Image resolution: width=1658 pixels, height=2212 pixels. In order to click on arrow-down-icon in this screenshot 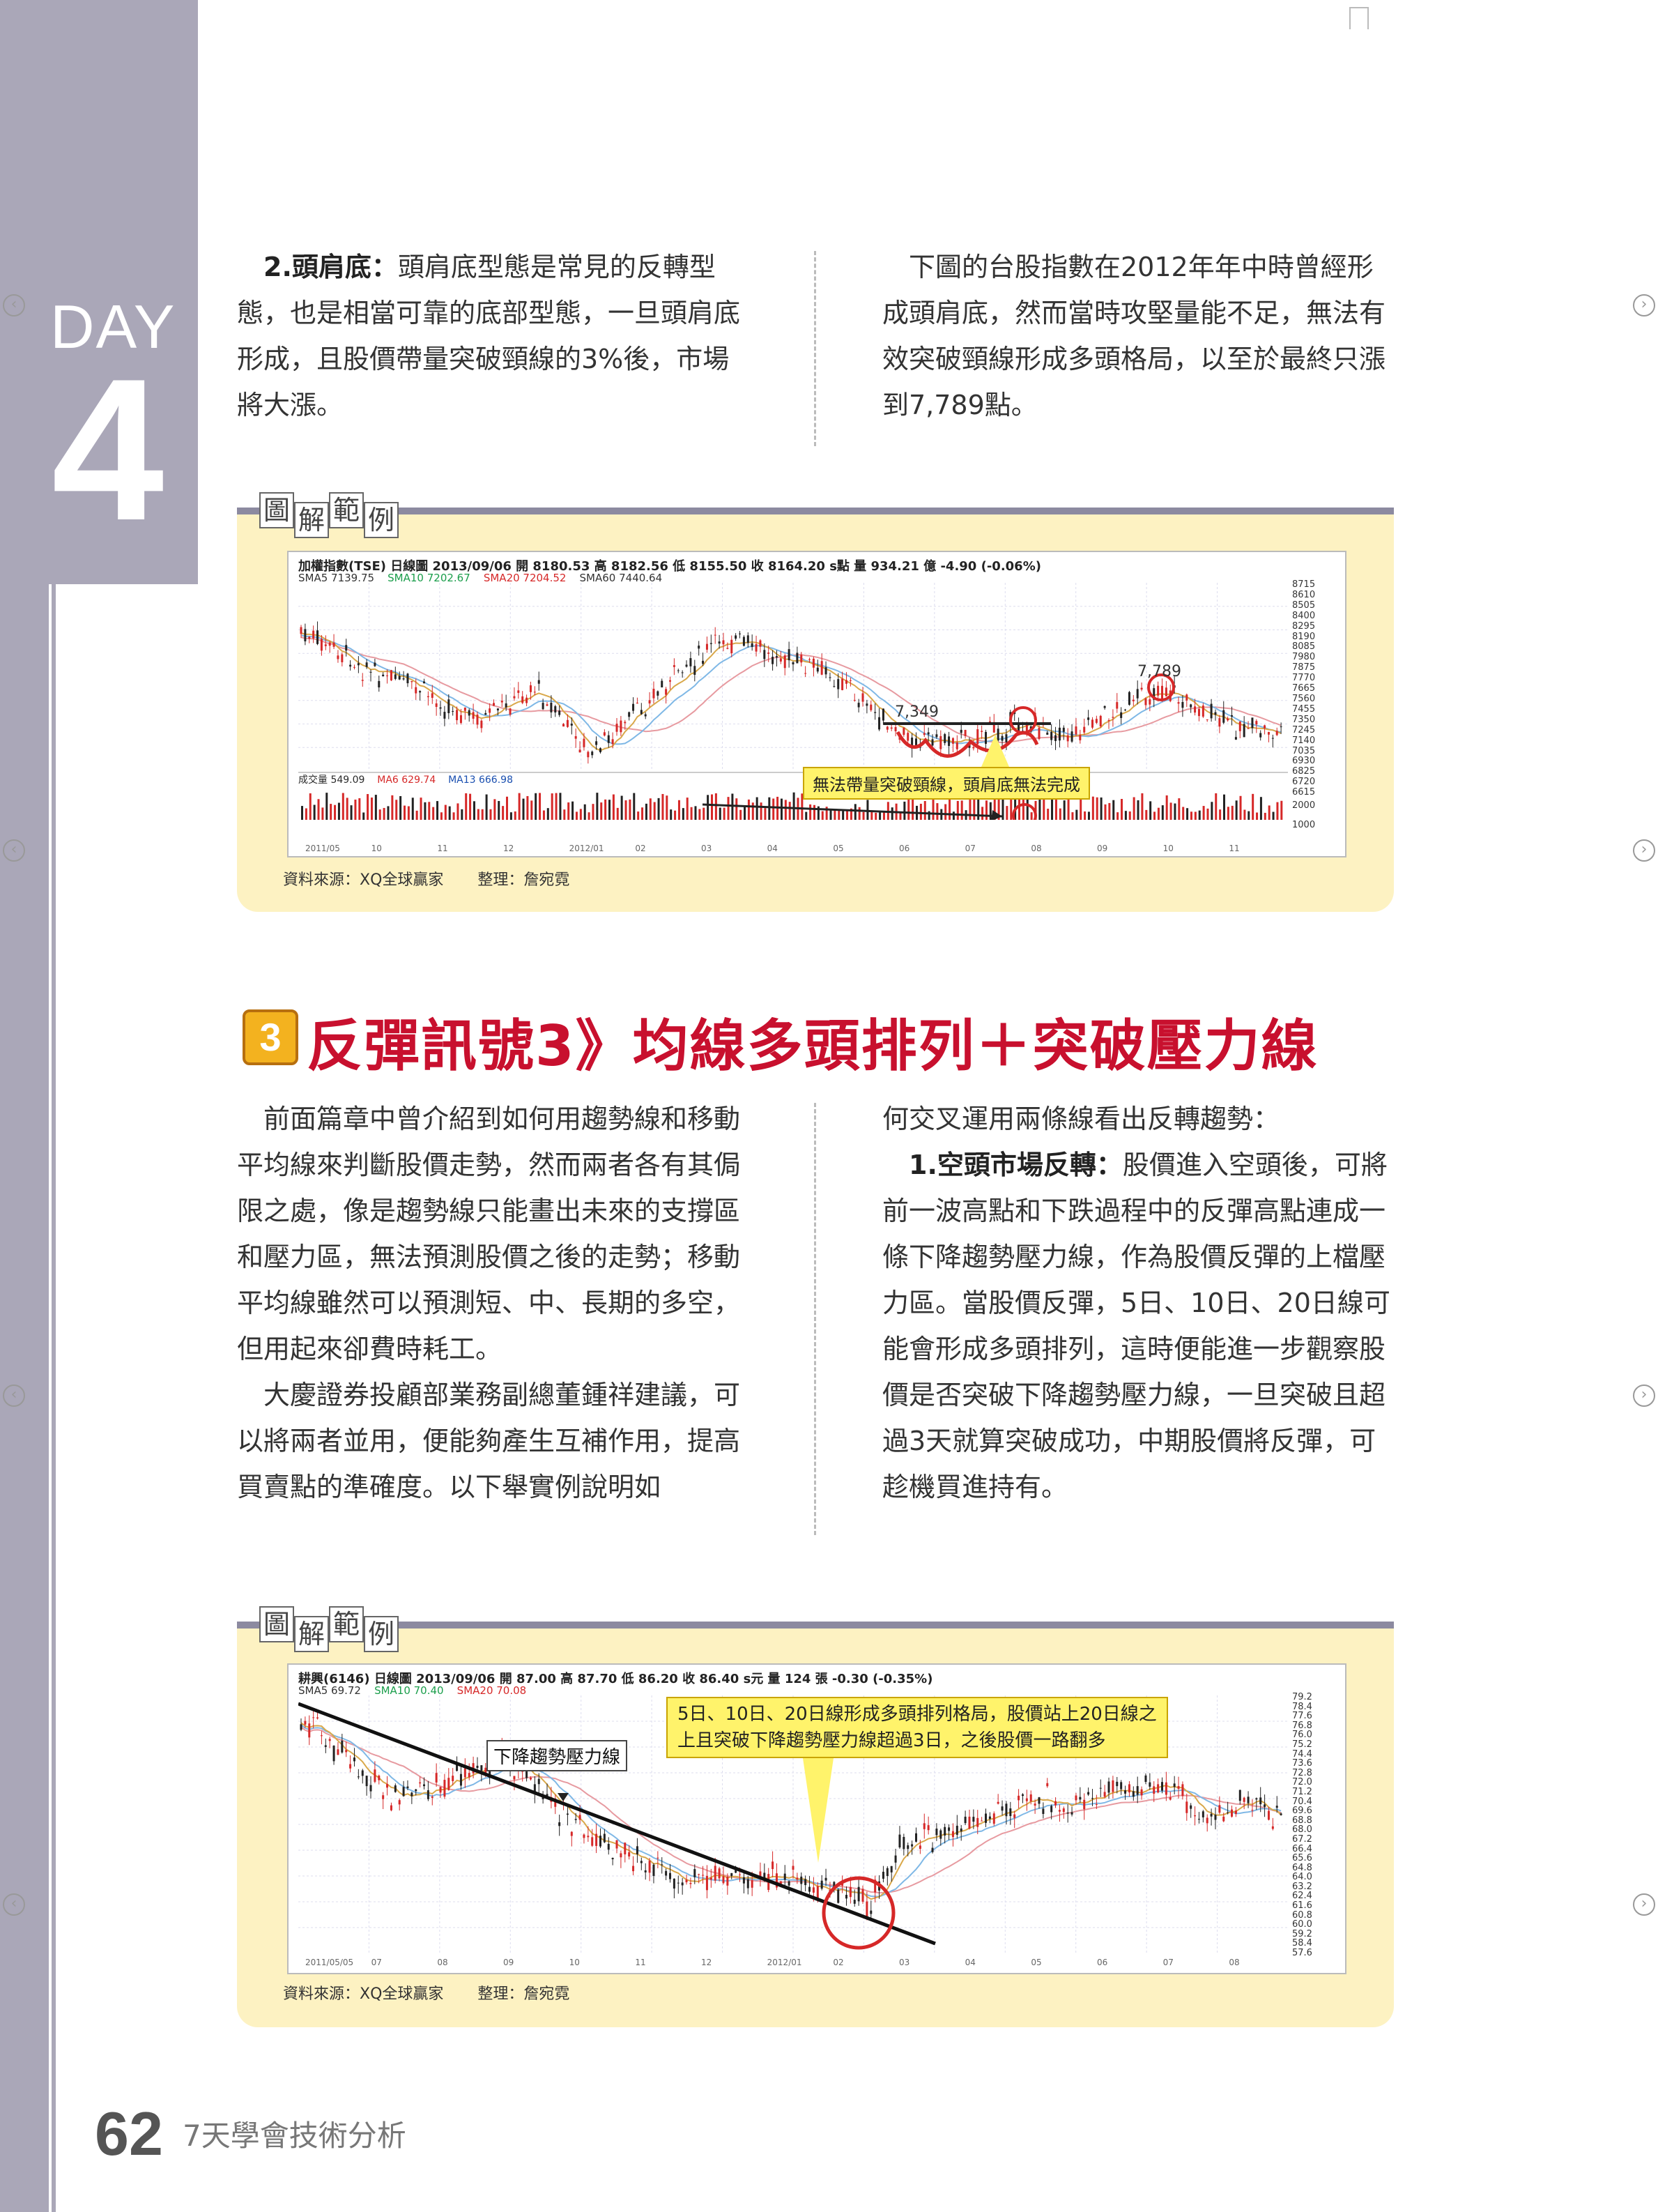, I will do `click(564, 1797)`.